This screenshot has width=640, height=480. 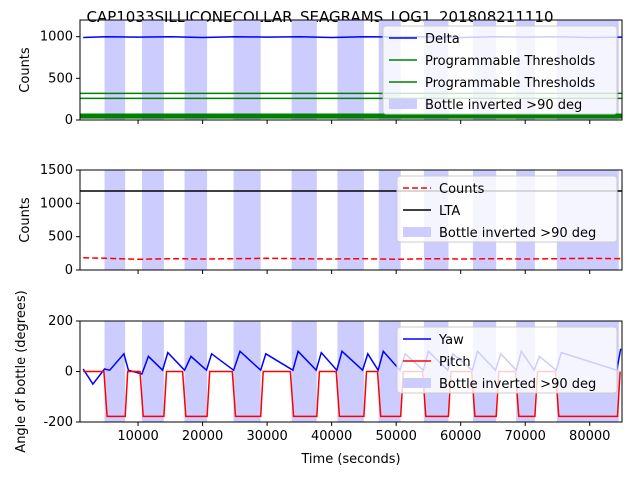 I want to click on legend-label: Counts, so click(x=462, y=189).